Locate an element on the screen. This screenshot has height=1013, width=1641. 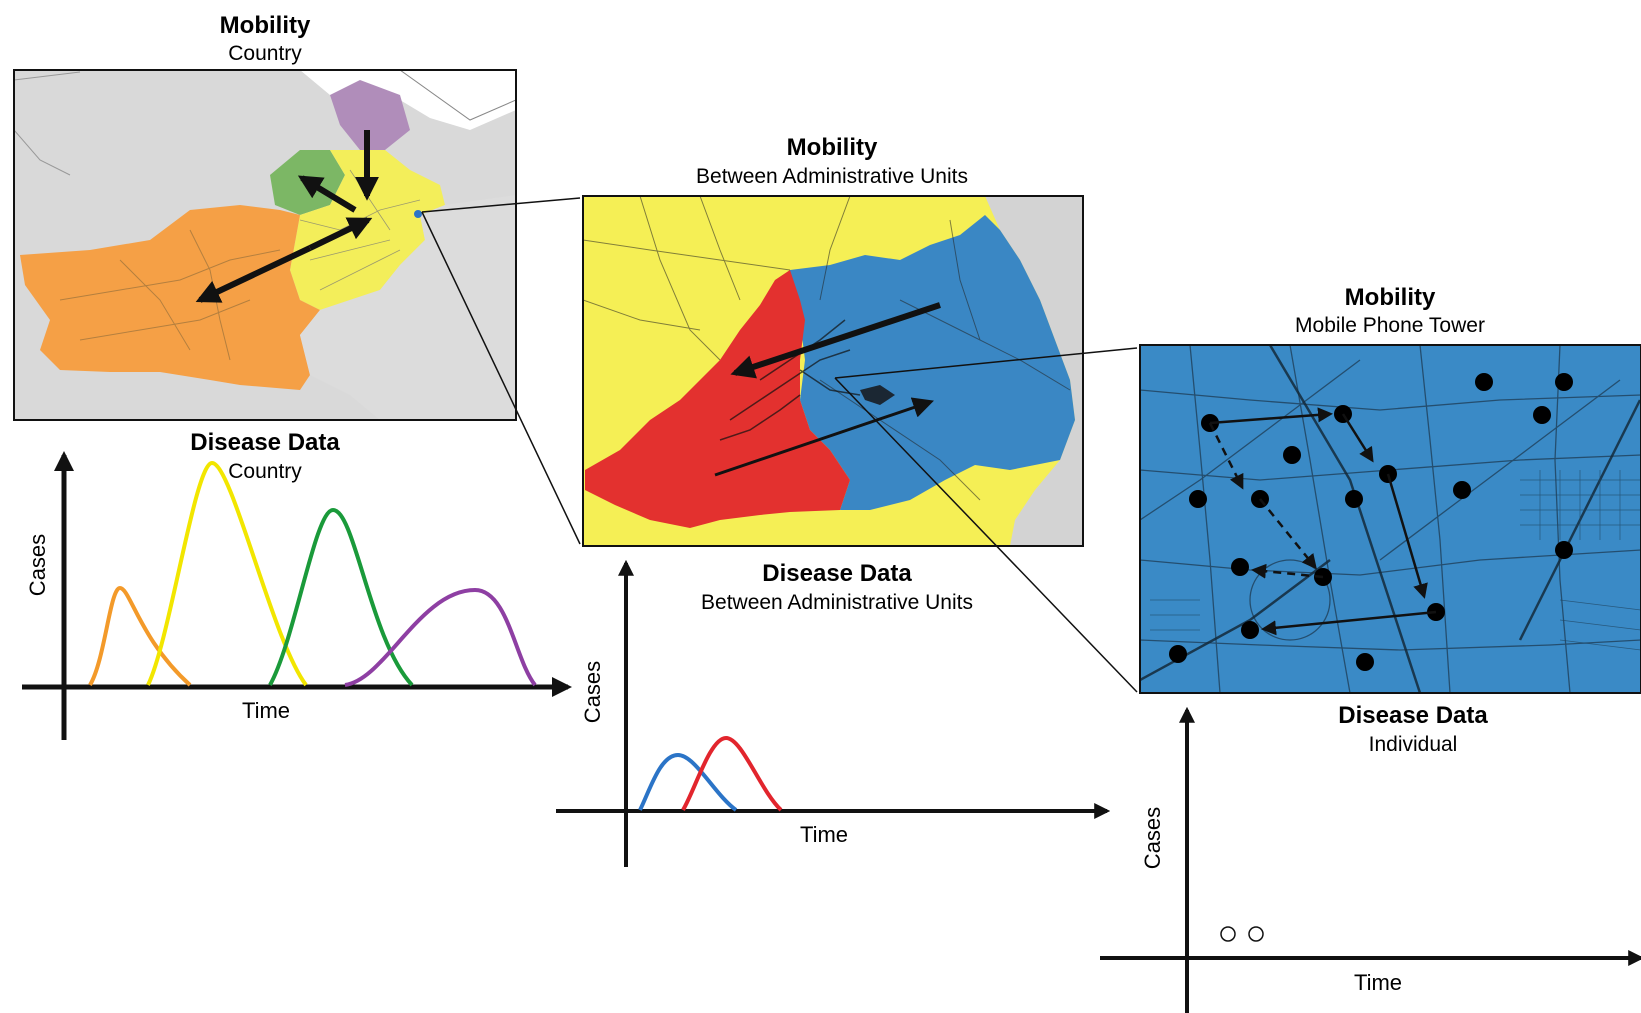
country-map is located at coordinates (265, 245).